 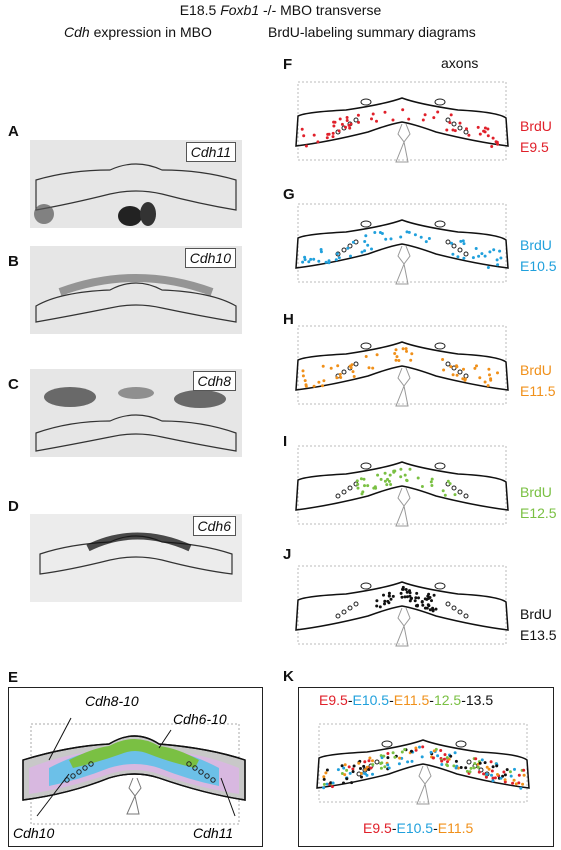 I want to click on figure-title: E18.5 Foxb1 -/- MBO transverse, so click(x=280, y=10).